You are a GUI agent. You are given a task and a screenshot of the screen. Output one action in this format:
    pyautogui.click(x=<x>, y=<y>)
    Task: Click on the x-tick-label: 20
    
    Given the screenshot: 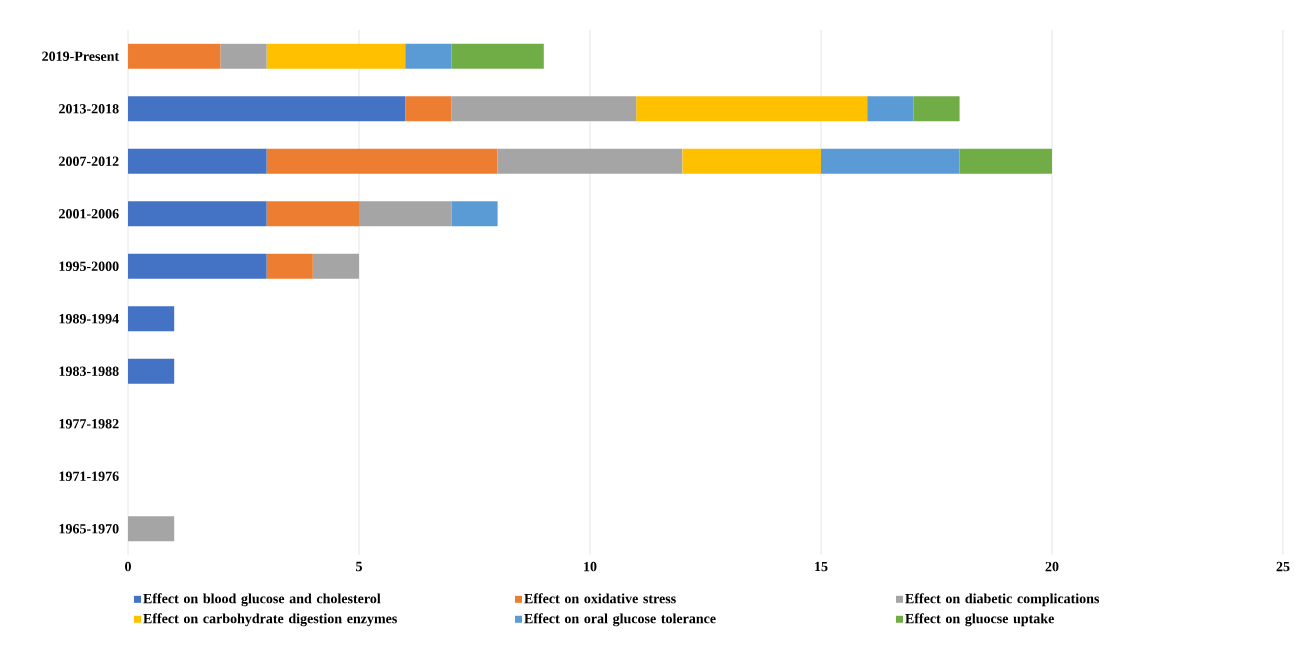 What is the action you would take?
    pyautogui.click(x=1052, y=566)
    